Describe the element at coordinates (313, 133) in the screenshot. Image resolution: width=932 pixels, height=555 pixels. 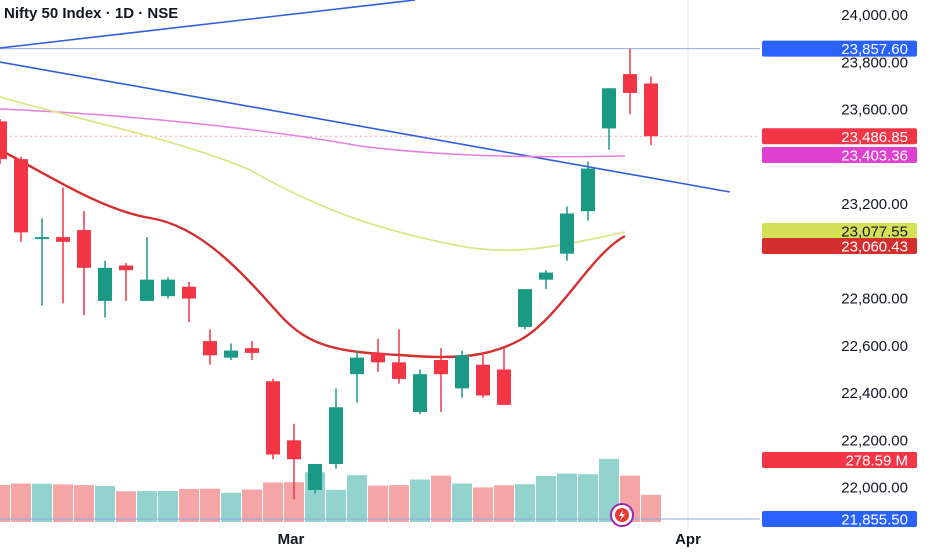
I see `ema-long-line` at that location.